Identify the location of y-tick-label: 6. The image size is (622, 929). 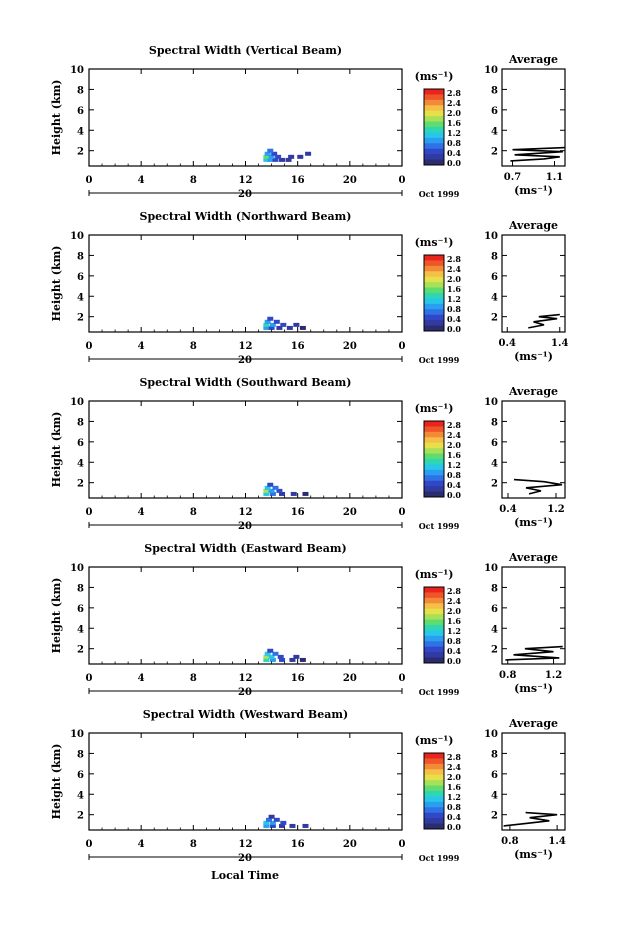
(80, 111).